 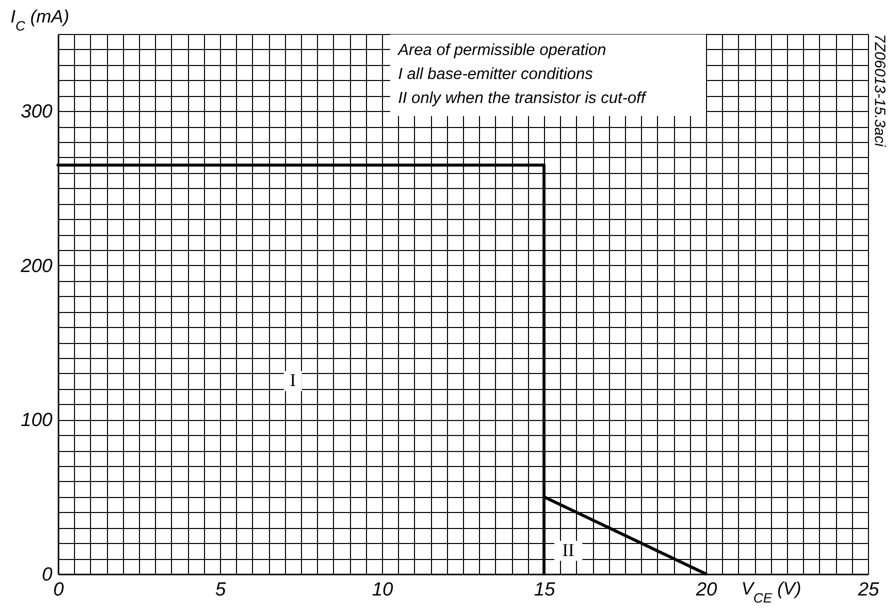 What do you see at coordinates (47, 575) in the screenshot?
I see `y-tick-label: 0` at bounding box center [47, 575].